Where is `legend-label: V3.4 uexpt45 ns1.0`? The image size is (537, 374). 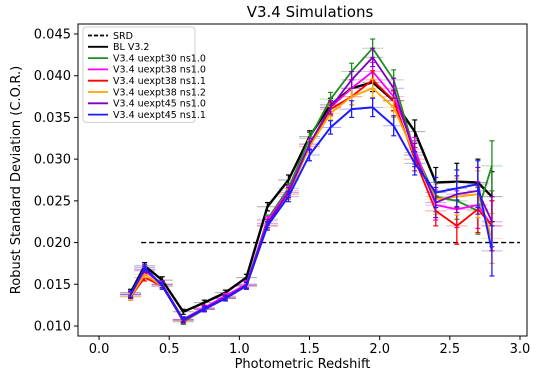
legend-label: V3.4 uexpt45 ns1.0 is located at coordinates (159, 104).